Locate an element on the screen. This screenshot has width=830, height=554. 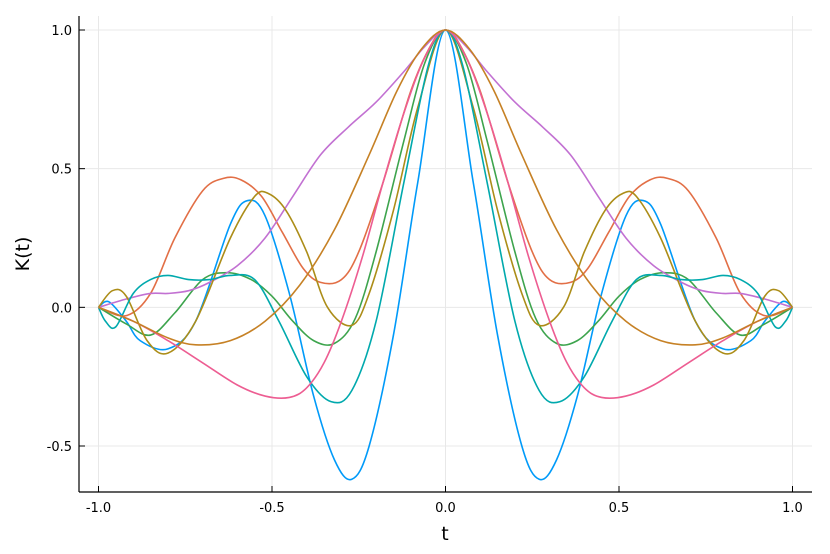
y-tick-label: -0.5 is located at coordinates (59, 447).